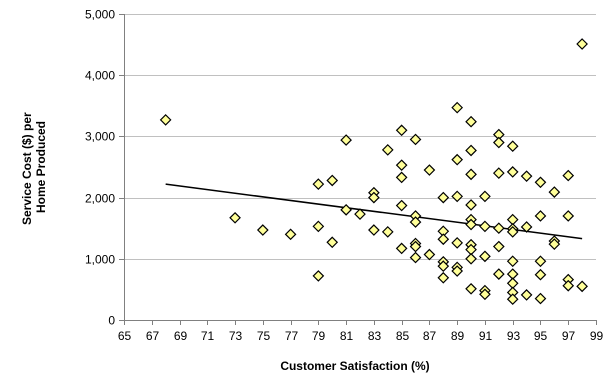 This screenshot has width=616, height=378. What do you see at coordinates (375, 336) in the screenshot?
I see `x-tick-label: 83` at bounding box center [375, 336].